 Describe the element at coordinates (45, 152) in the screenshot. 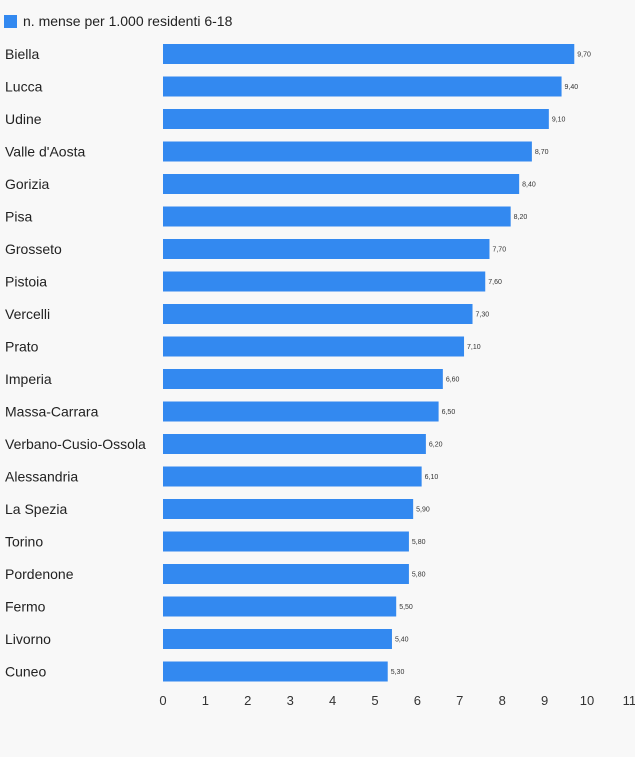

I see `category-label: Valle d'Aosta` at that location.